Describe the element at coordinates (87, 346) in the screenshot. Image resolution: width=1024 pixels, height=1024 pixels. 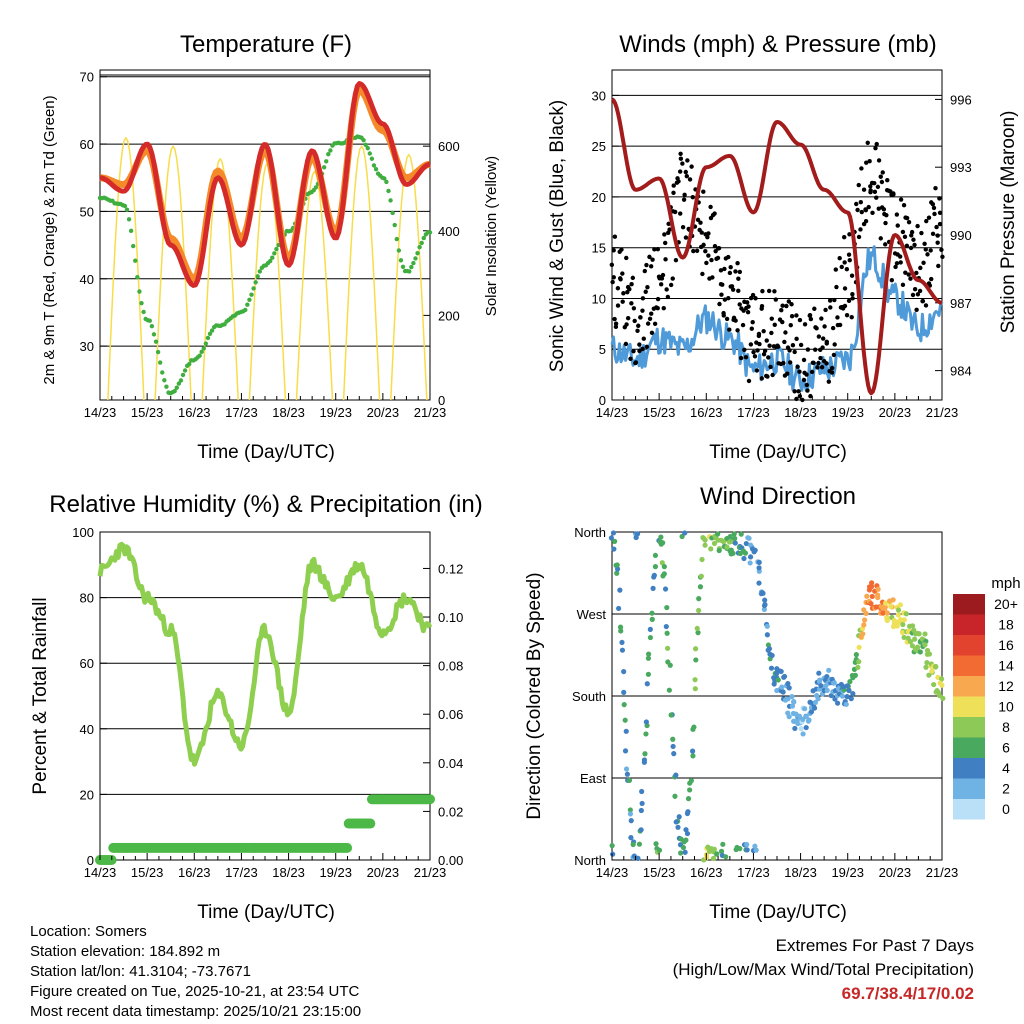
I see `temperature-y-tick-label: 30` at that location.